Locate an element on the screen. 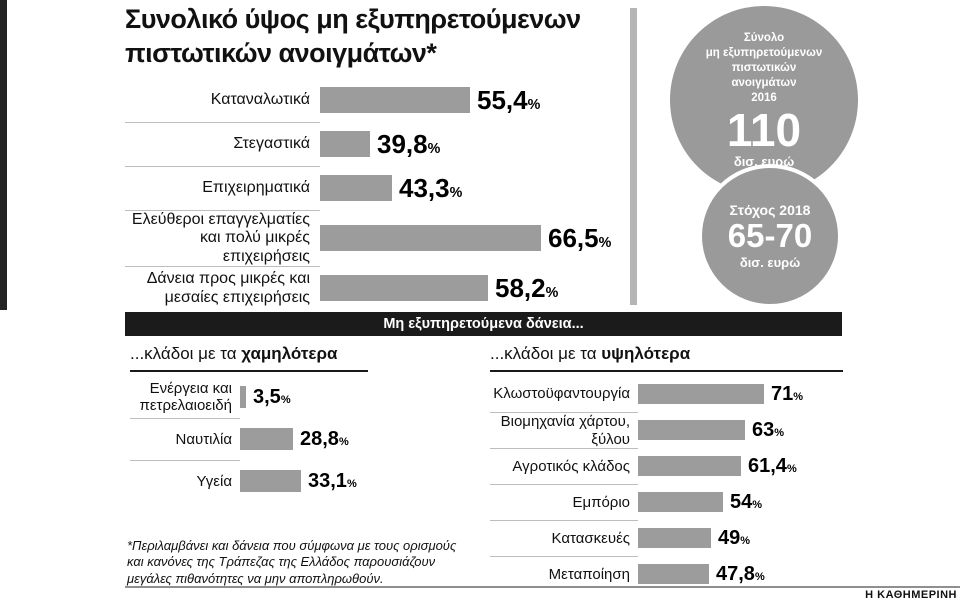 This screenshot has height=600, width=960. total-2016-label-line: πιστωτικών is located at coordinates (764, 67).